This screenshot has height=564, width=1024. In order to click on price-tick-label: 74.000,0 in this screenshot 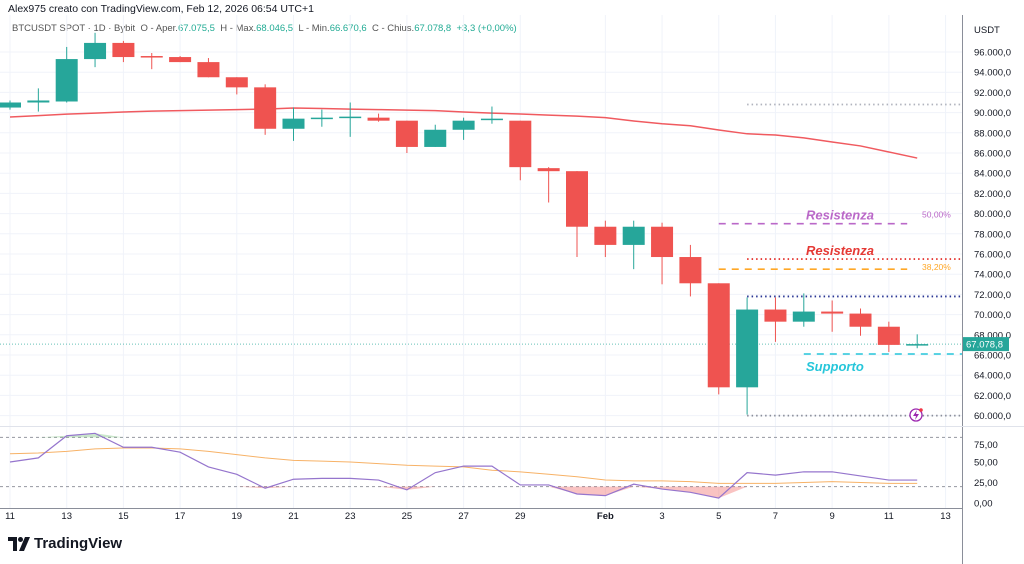, I will do `click(992, 275)`.